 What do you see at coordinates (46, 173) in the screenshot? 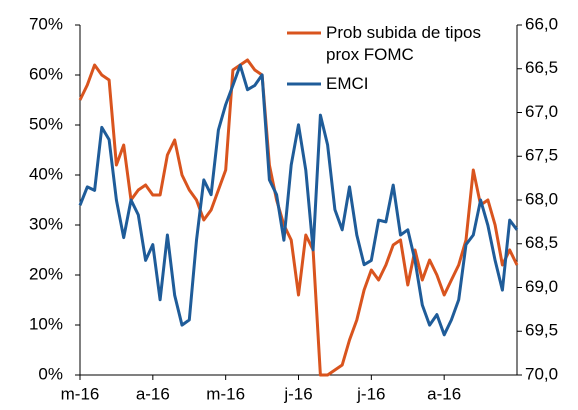
I see `y-tick-label: 40%` at bounding box center [46, 173].